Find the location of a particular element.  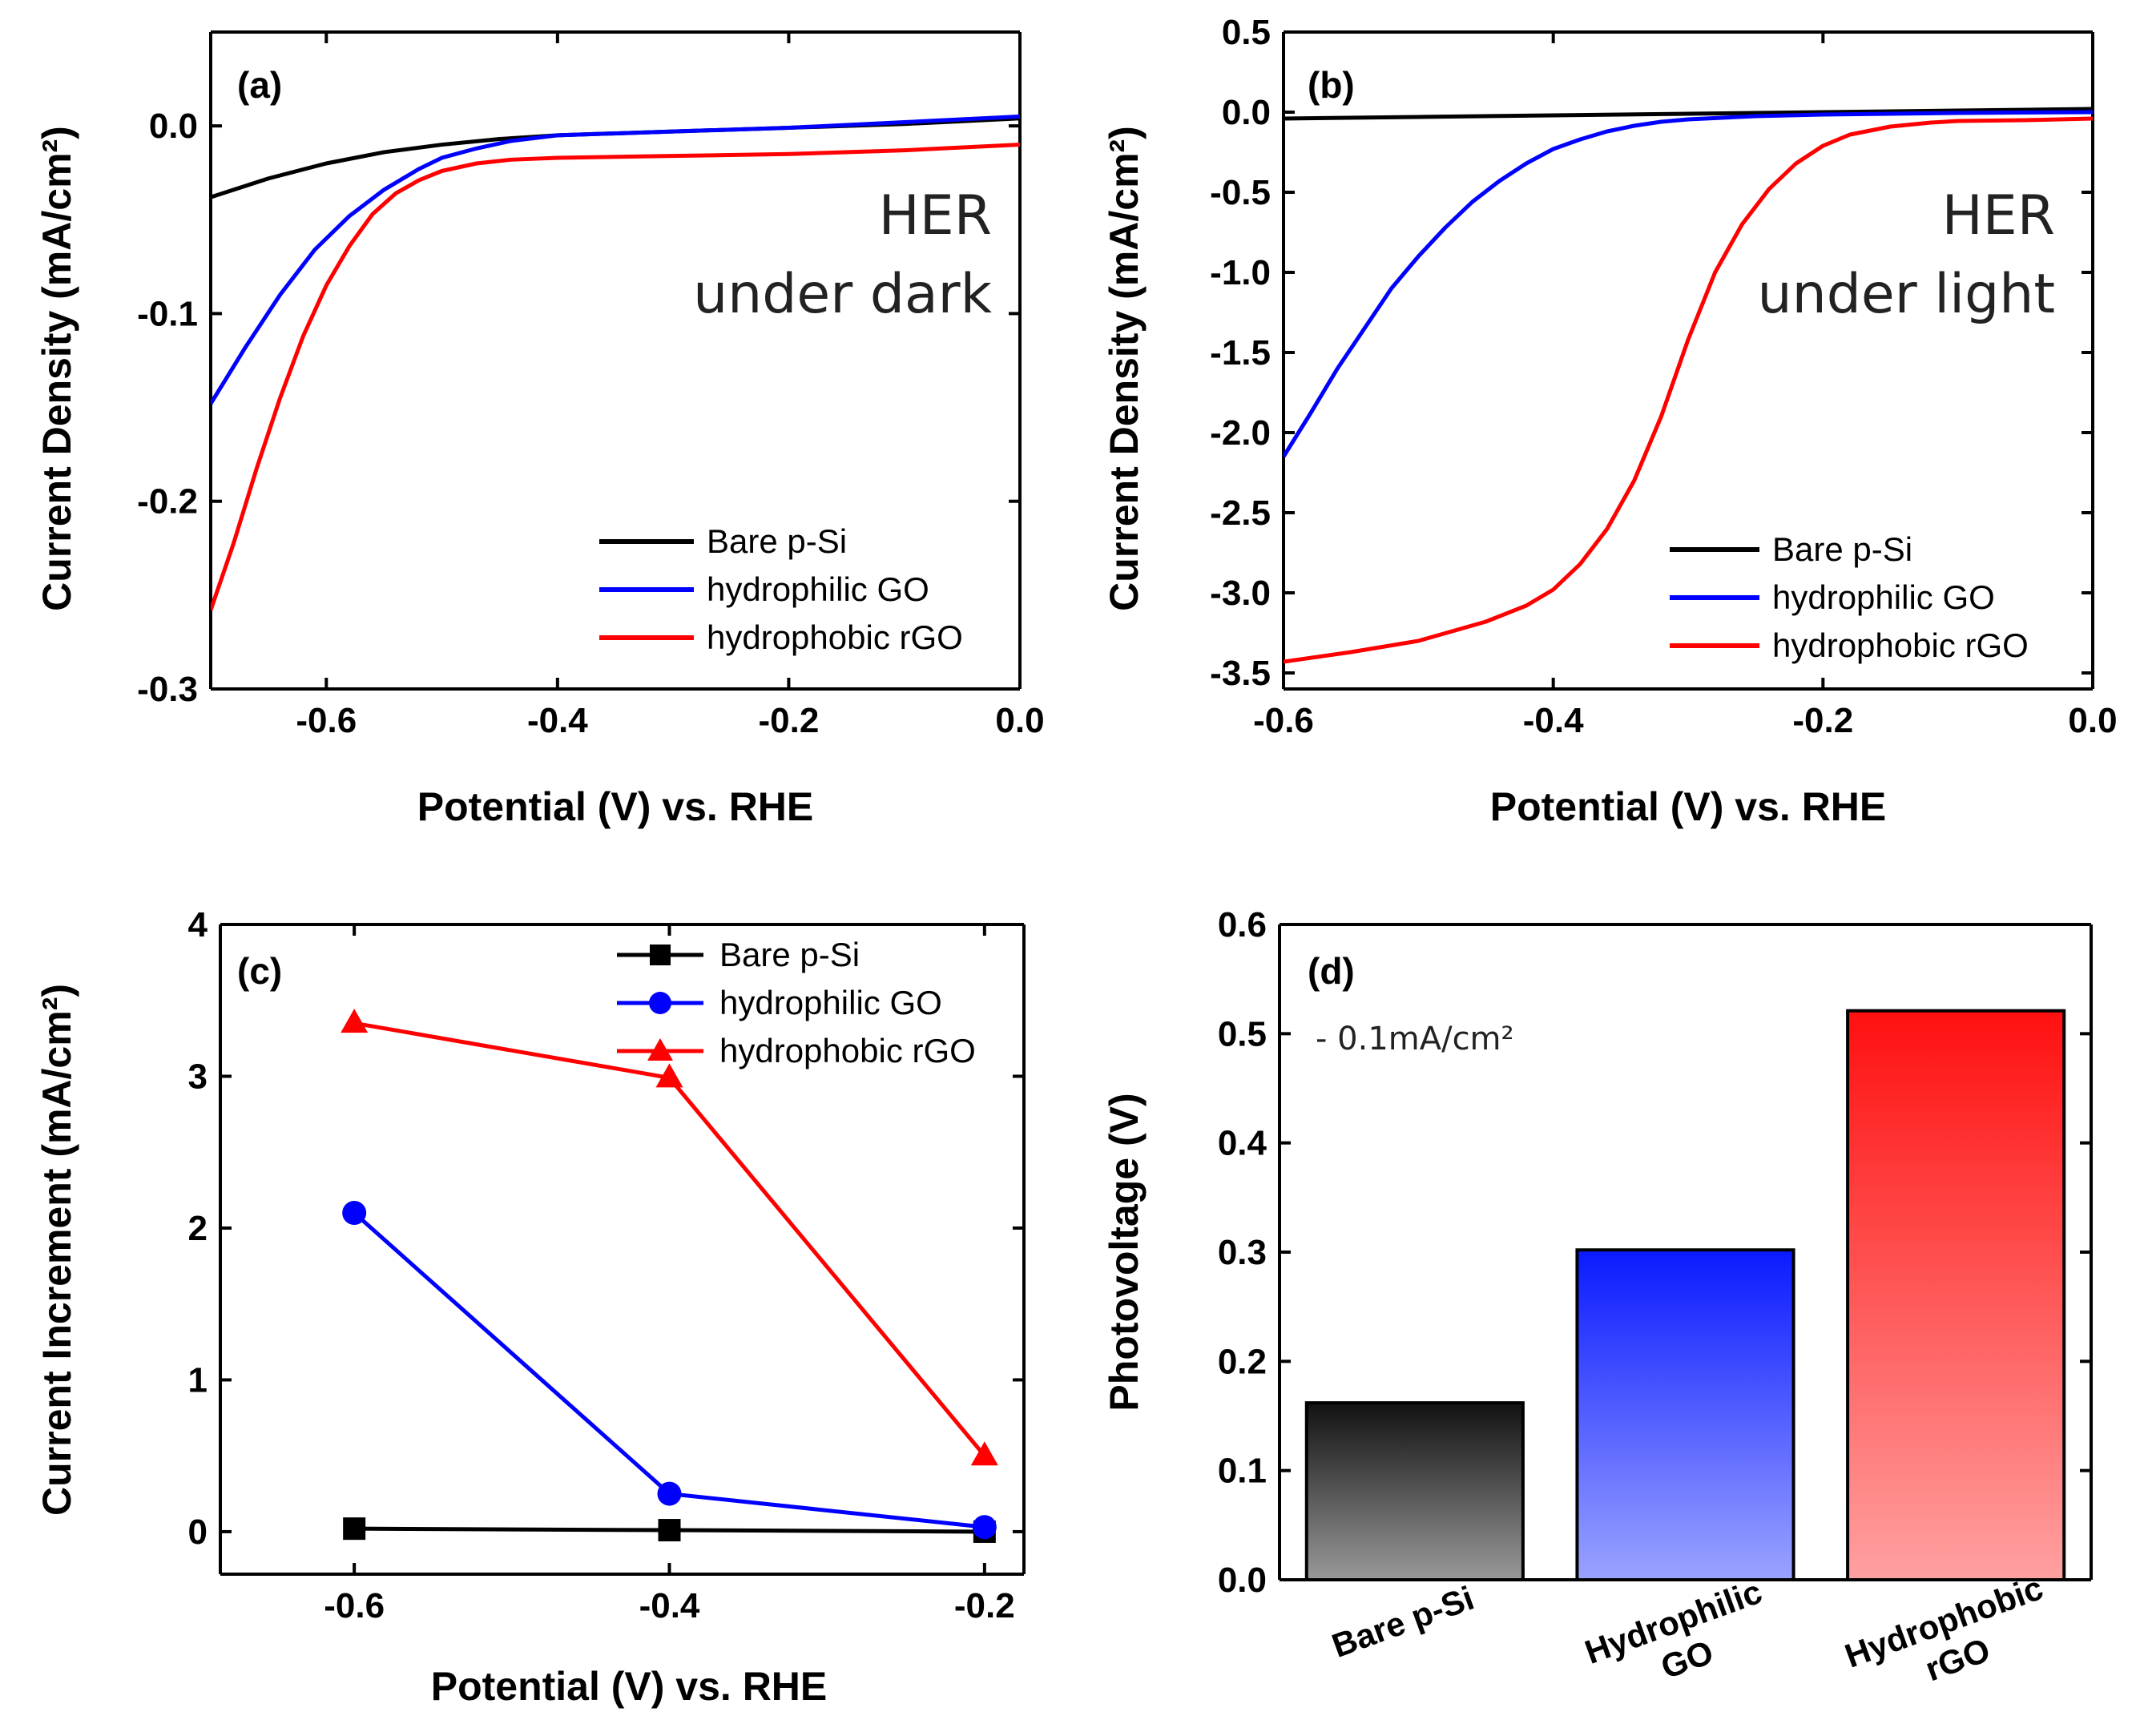

panel-b-y-tick-label: -2.0 is located at coordinates (1240, 433).